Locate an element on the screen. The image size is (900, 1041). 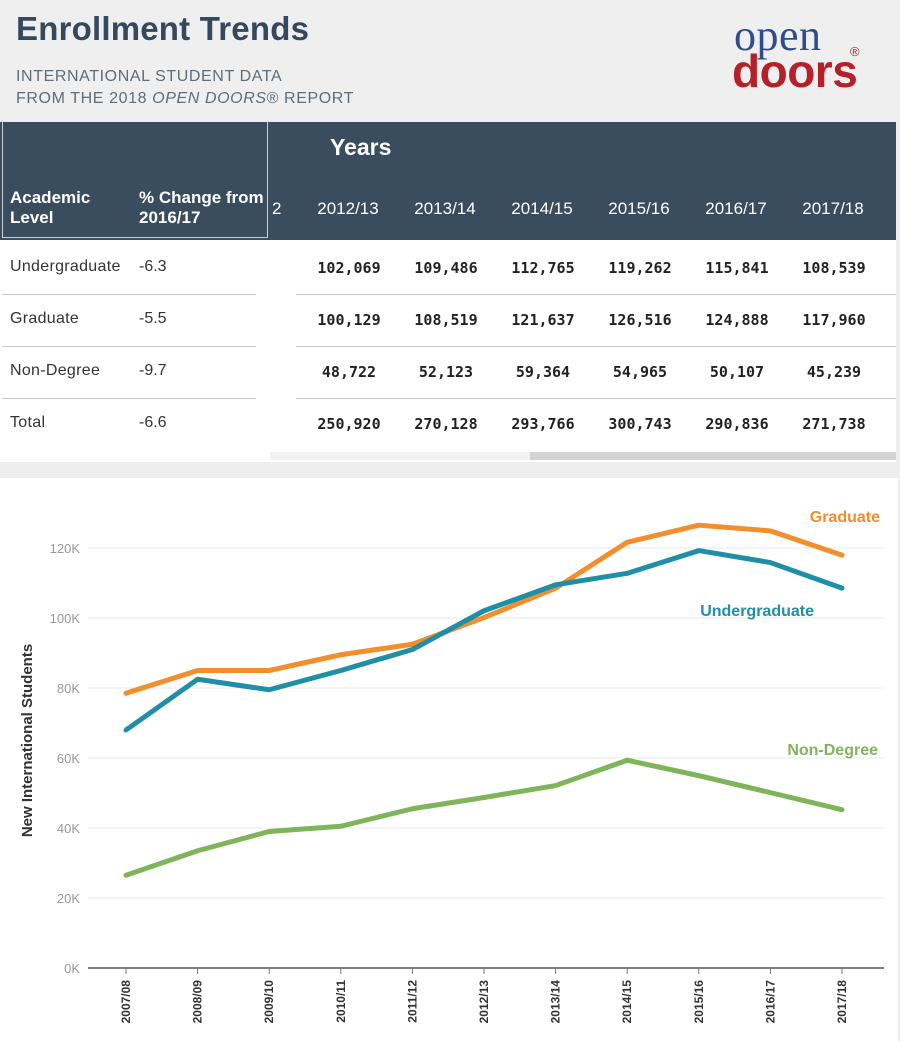
y-tick-label: 80K is located at coordinates (68, 688).